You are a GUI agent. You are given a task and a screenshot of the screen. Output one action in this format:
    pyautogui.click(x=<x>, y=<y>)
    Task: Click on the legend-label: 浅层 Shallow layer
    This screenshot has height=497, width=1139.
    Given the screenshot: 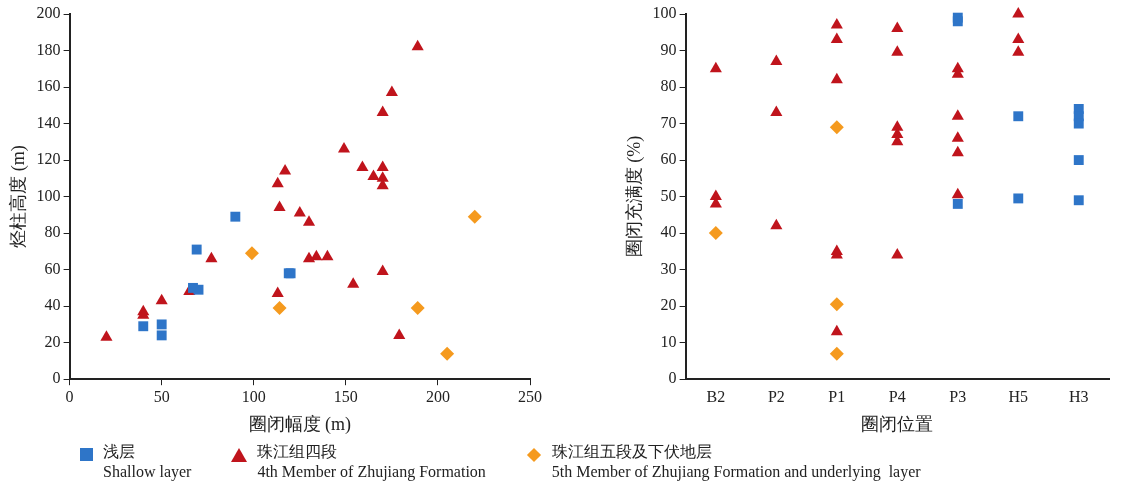 What is the action you would take?
    pyautogui.click(x=147, y=462)
    